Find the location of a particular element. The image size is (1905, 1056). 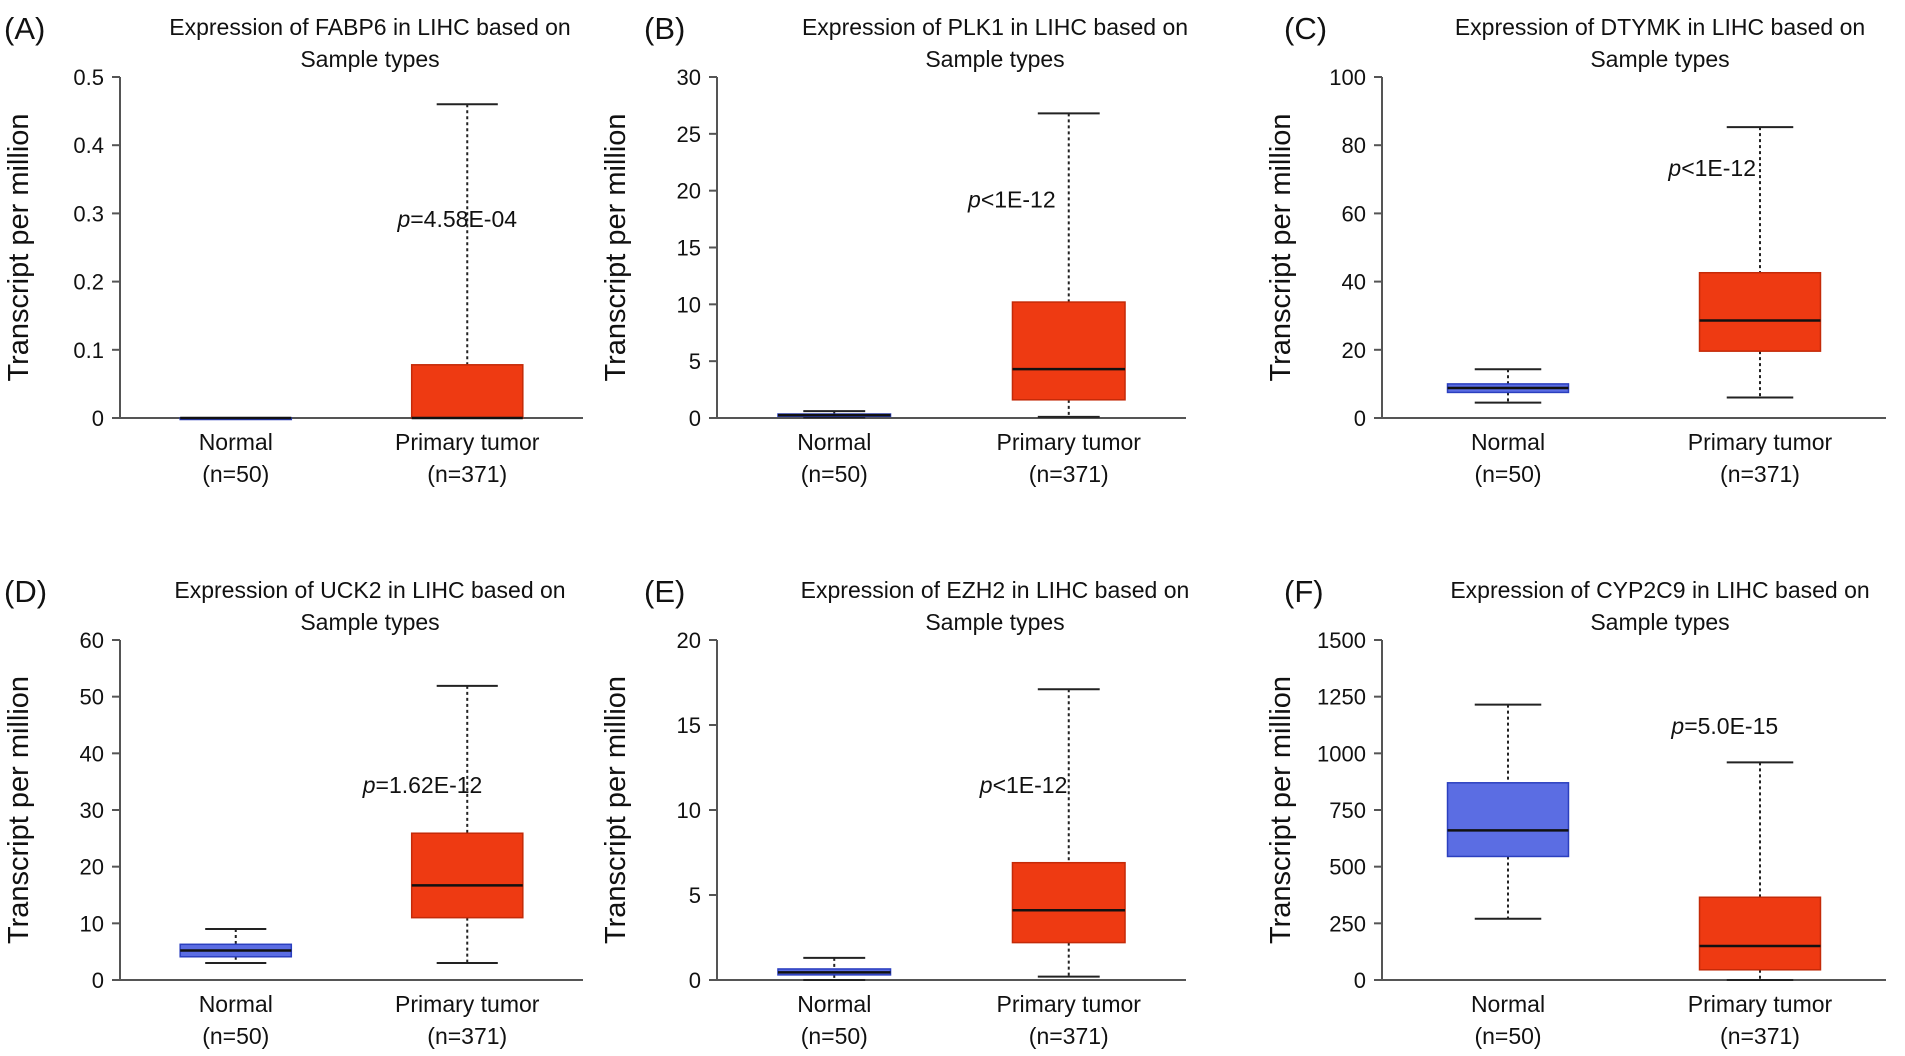

chart-title-line-1: Expression of UCK2 in LIHC based on is located at coordinates (369, 590).